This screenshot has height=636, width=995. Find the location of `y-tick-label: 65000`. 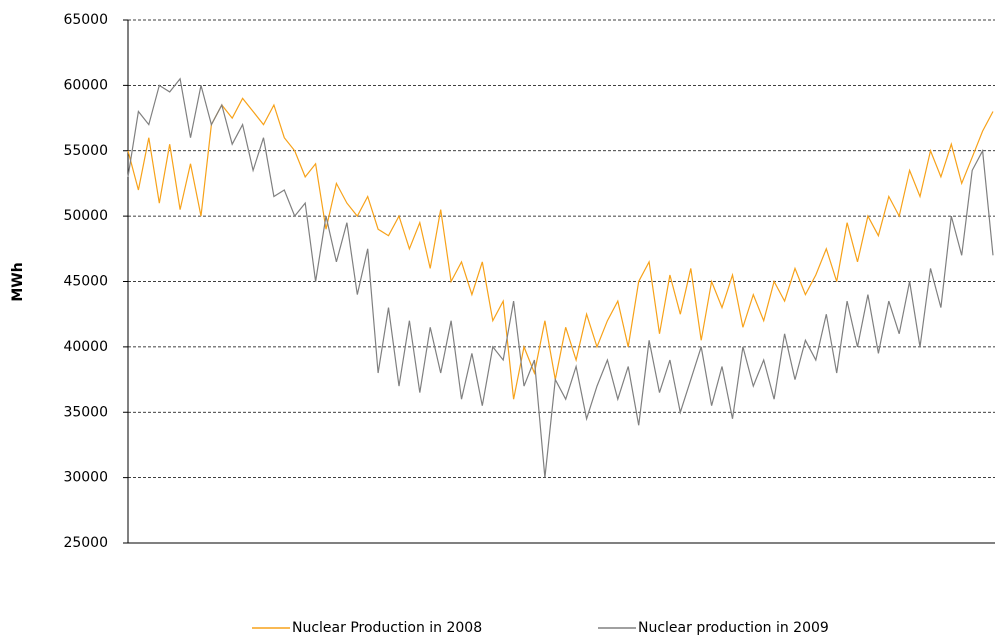

y-tick-label: 65000 is located at coordinates (85, 20).